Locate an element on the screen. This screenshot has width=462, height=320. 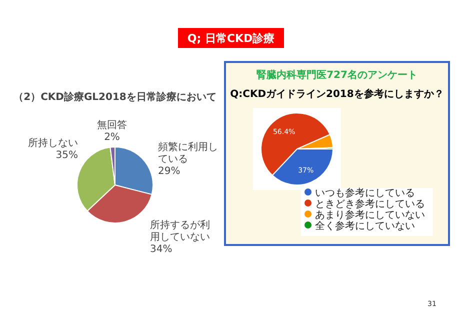
data-label: 2% is located at coordinates (112, 137).